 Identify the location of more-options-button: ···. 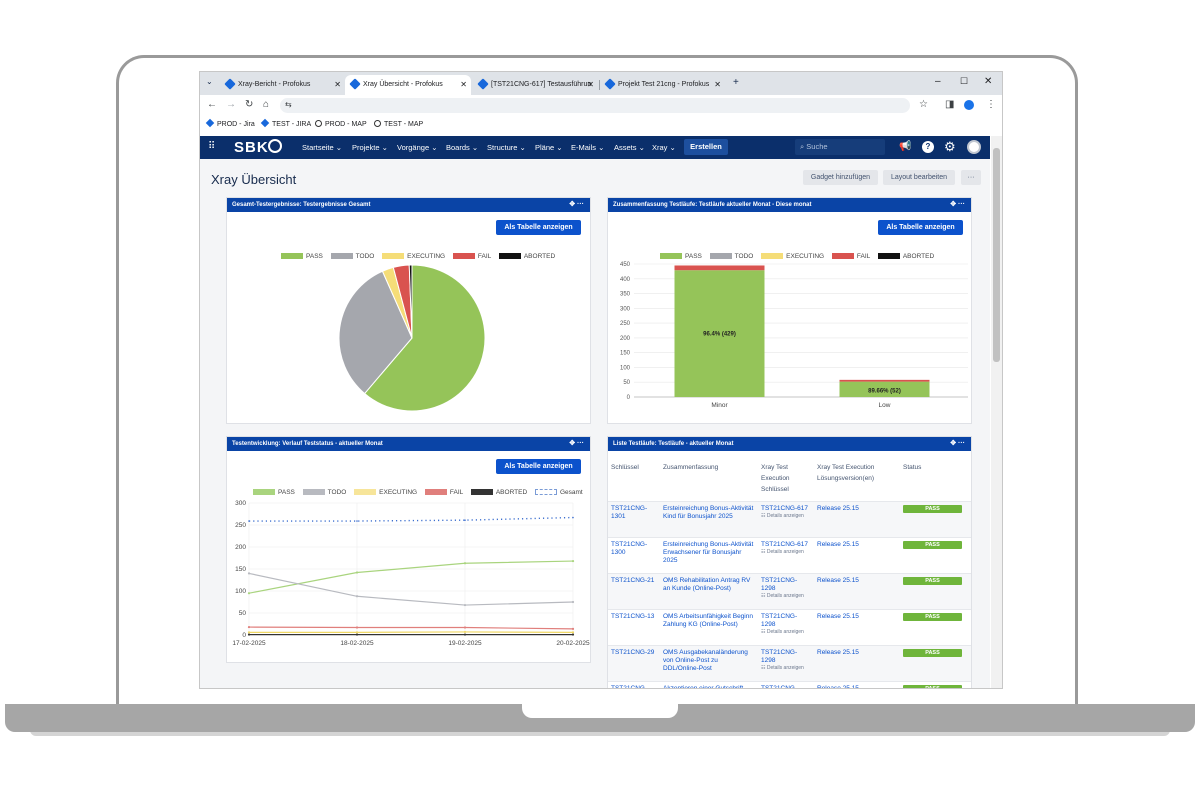
(971, 177).